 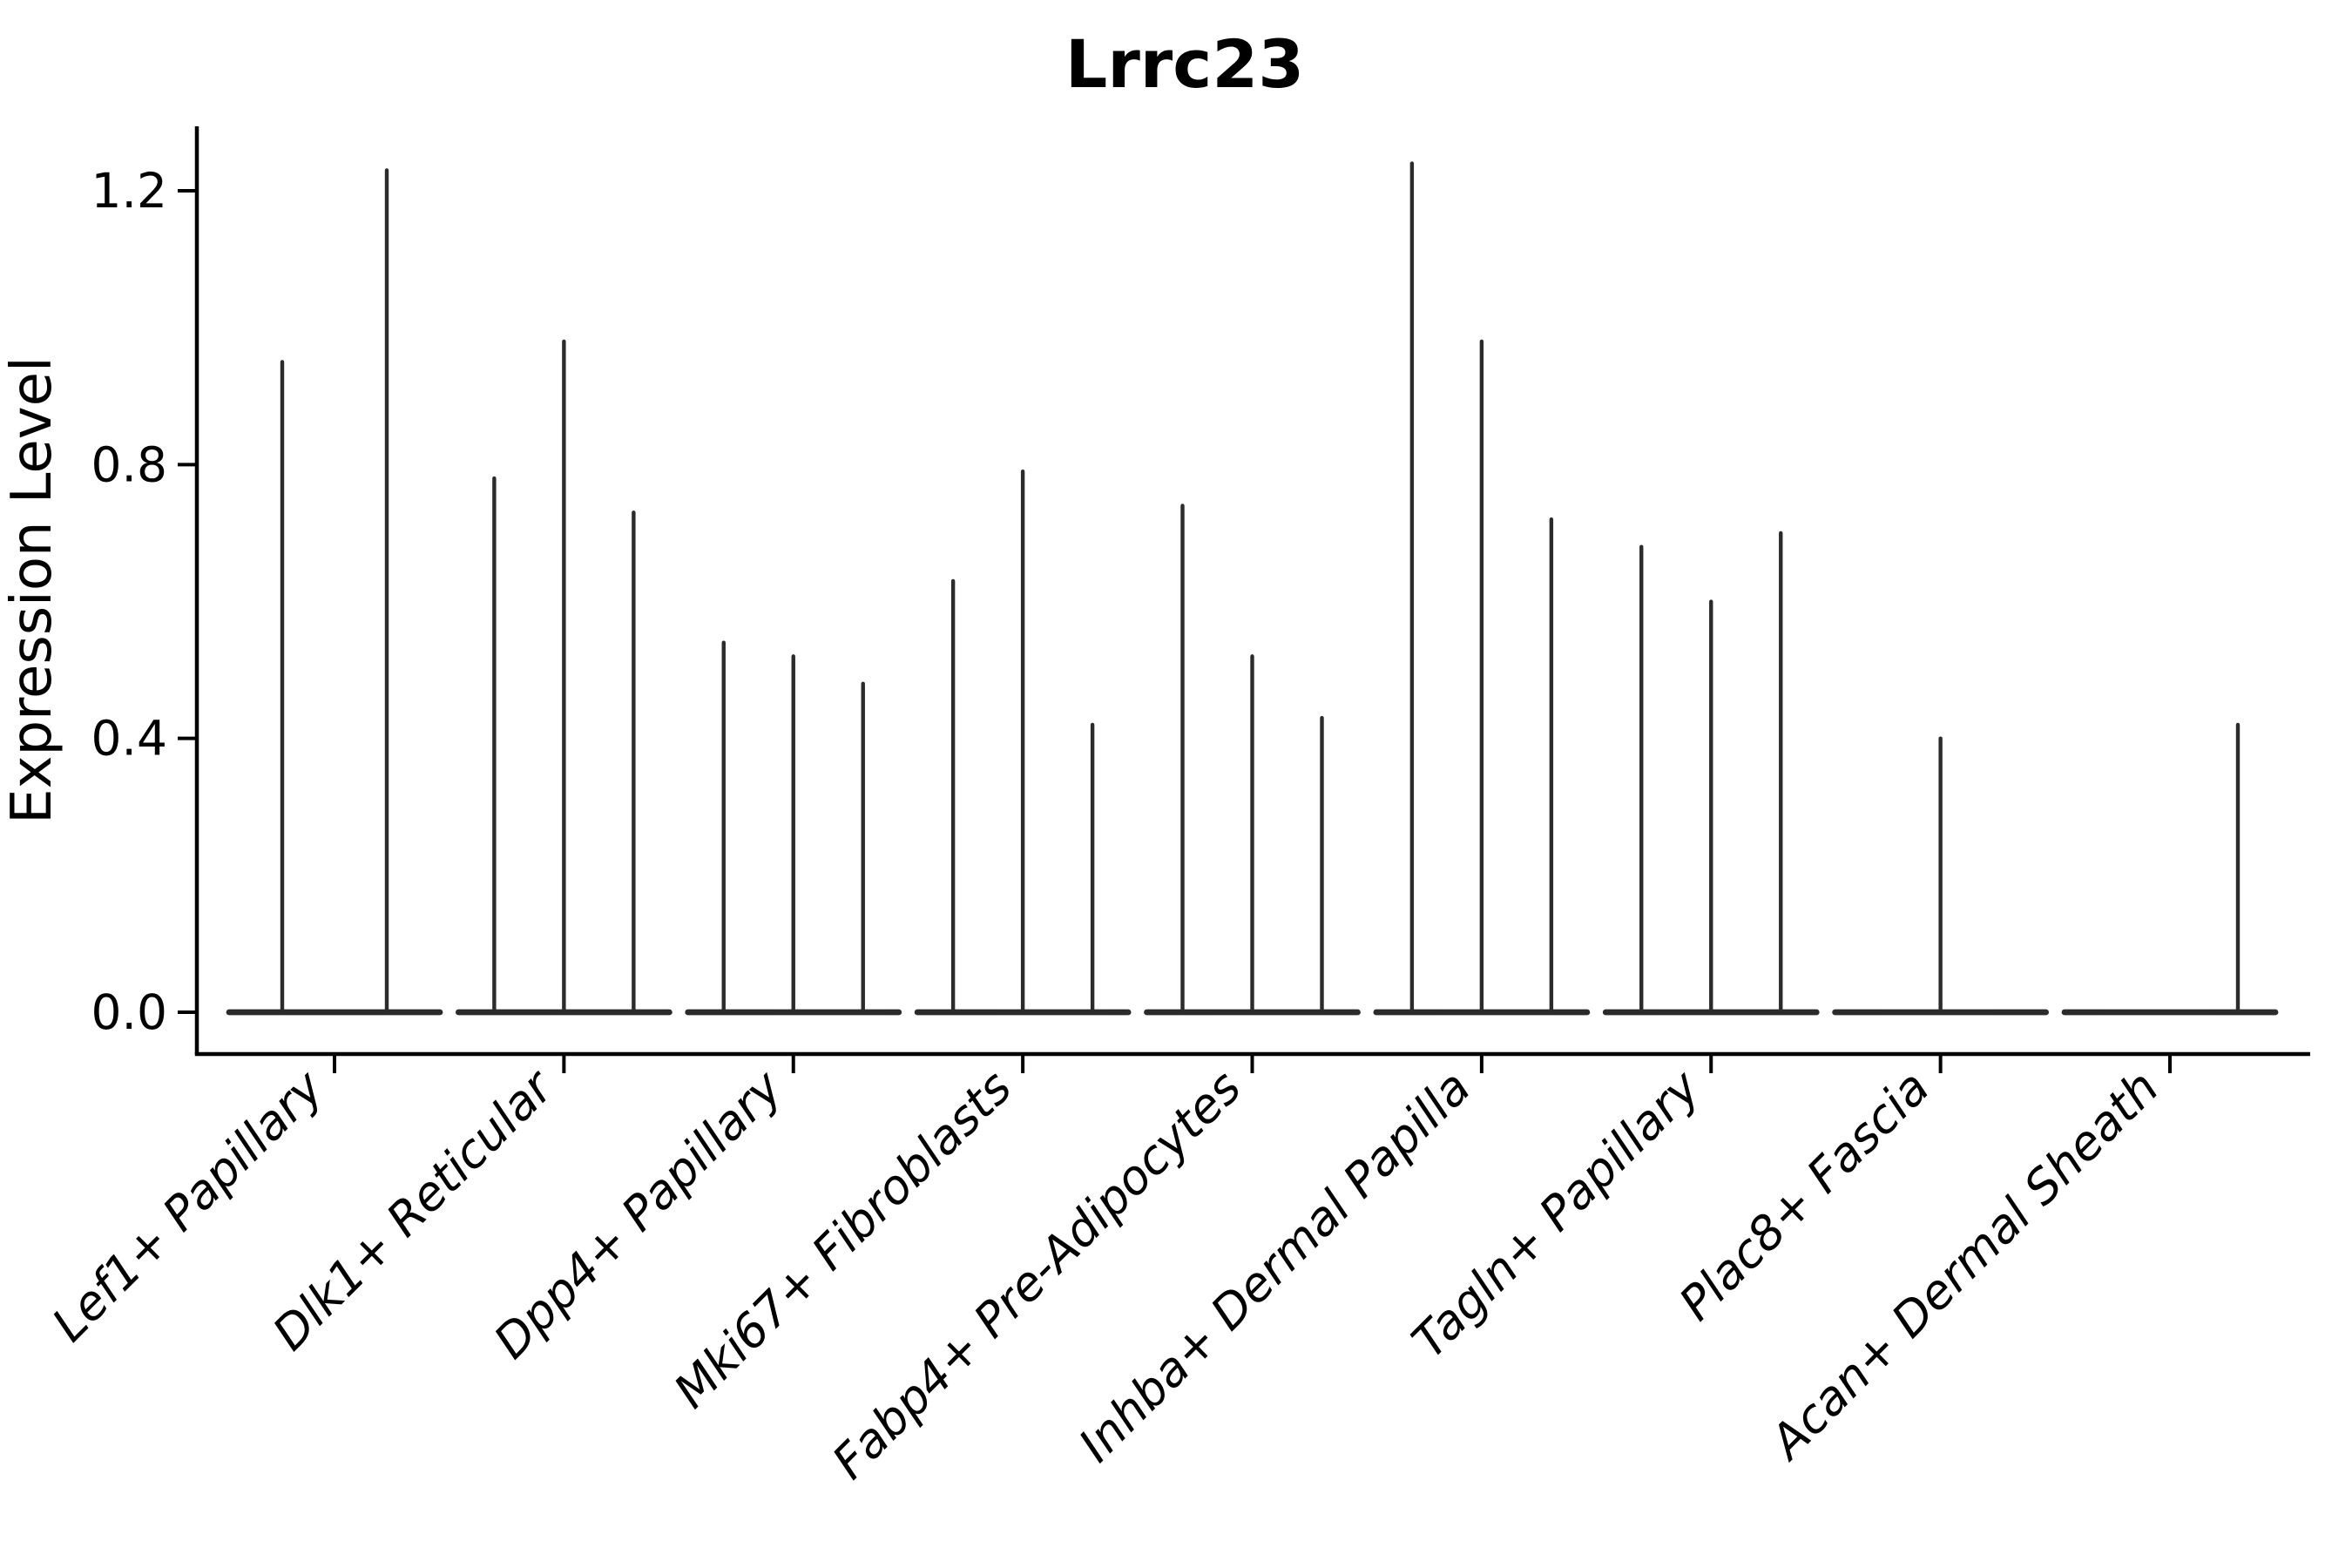 What do you see at coordinates (1184, 64) in the screenshot?
I see `chart-title: Lrrc23` at bounding box center [1184, 64].